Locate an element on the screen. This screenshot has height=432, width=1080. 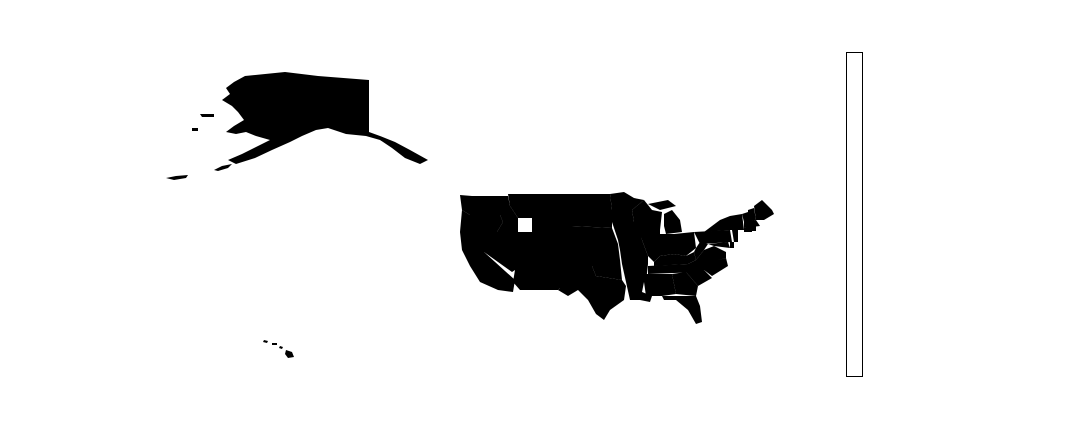
state-nevada is located at coordinates (499, 252).